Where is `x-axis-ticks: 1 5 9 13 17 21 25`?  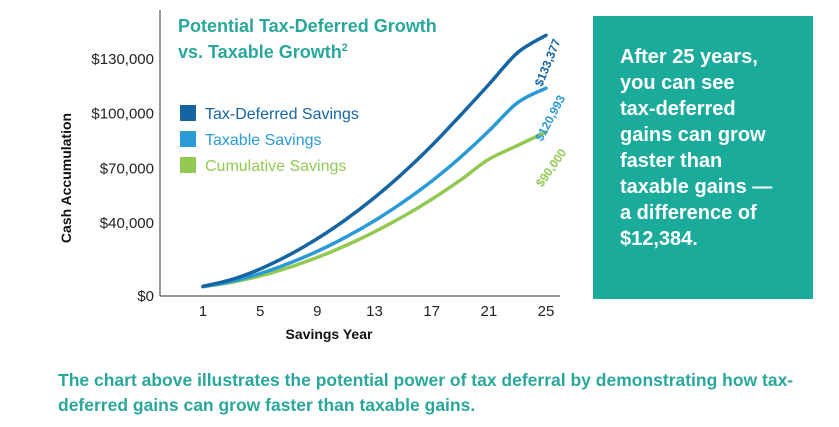 x-axis-ticks: 1 5 9 13 17 21 25 is located at coordinates (377, 311).